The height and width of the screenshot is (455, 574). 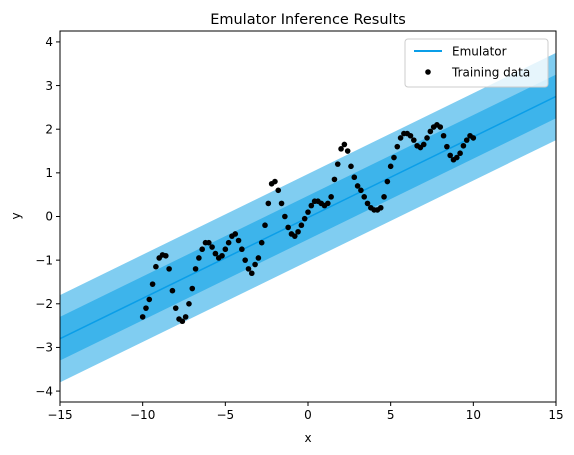 What do you see at coordinates (44, 391) in the screenshot?
I see `y-tick-label: −4` at bounding box center [44, 391].